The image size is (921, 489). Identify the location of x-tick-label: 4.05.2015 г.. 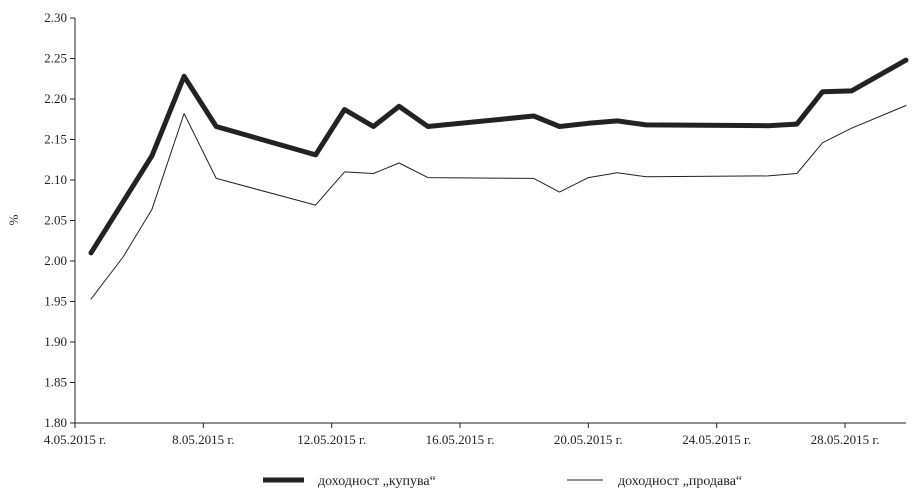
(75, 439).